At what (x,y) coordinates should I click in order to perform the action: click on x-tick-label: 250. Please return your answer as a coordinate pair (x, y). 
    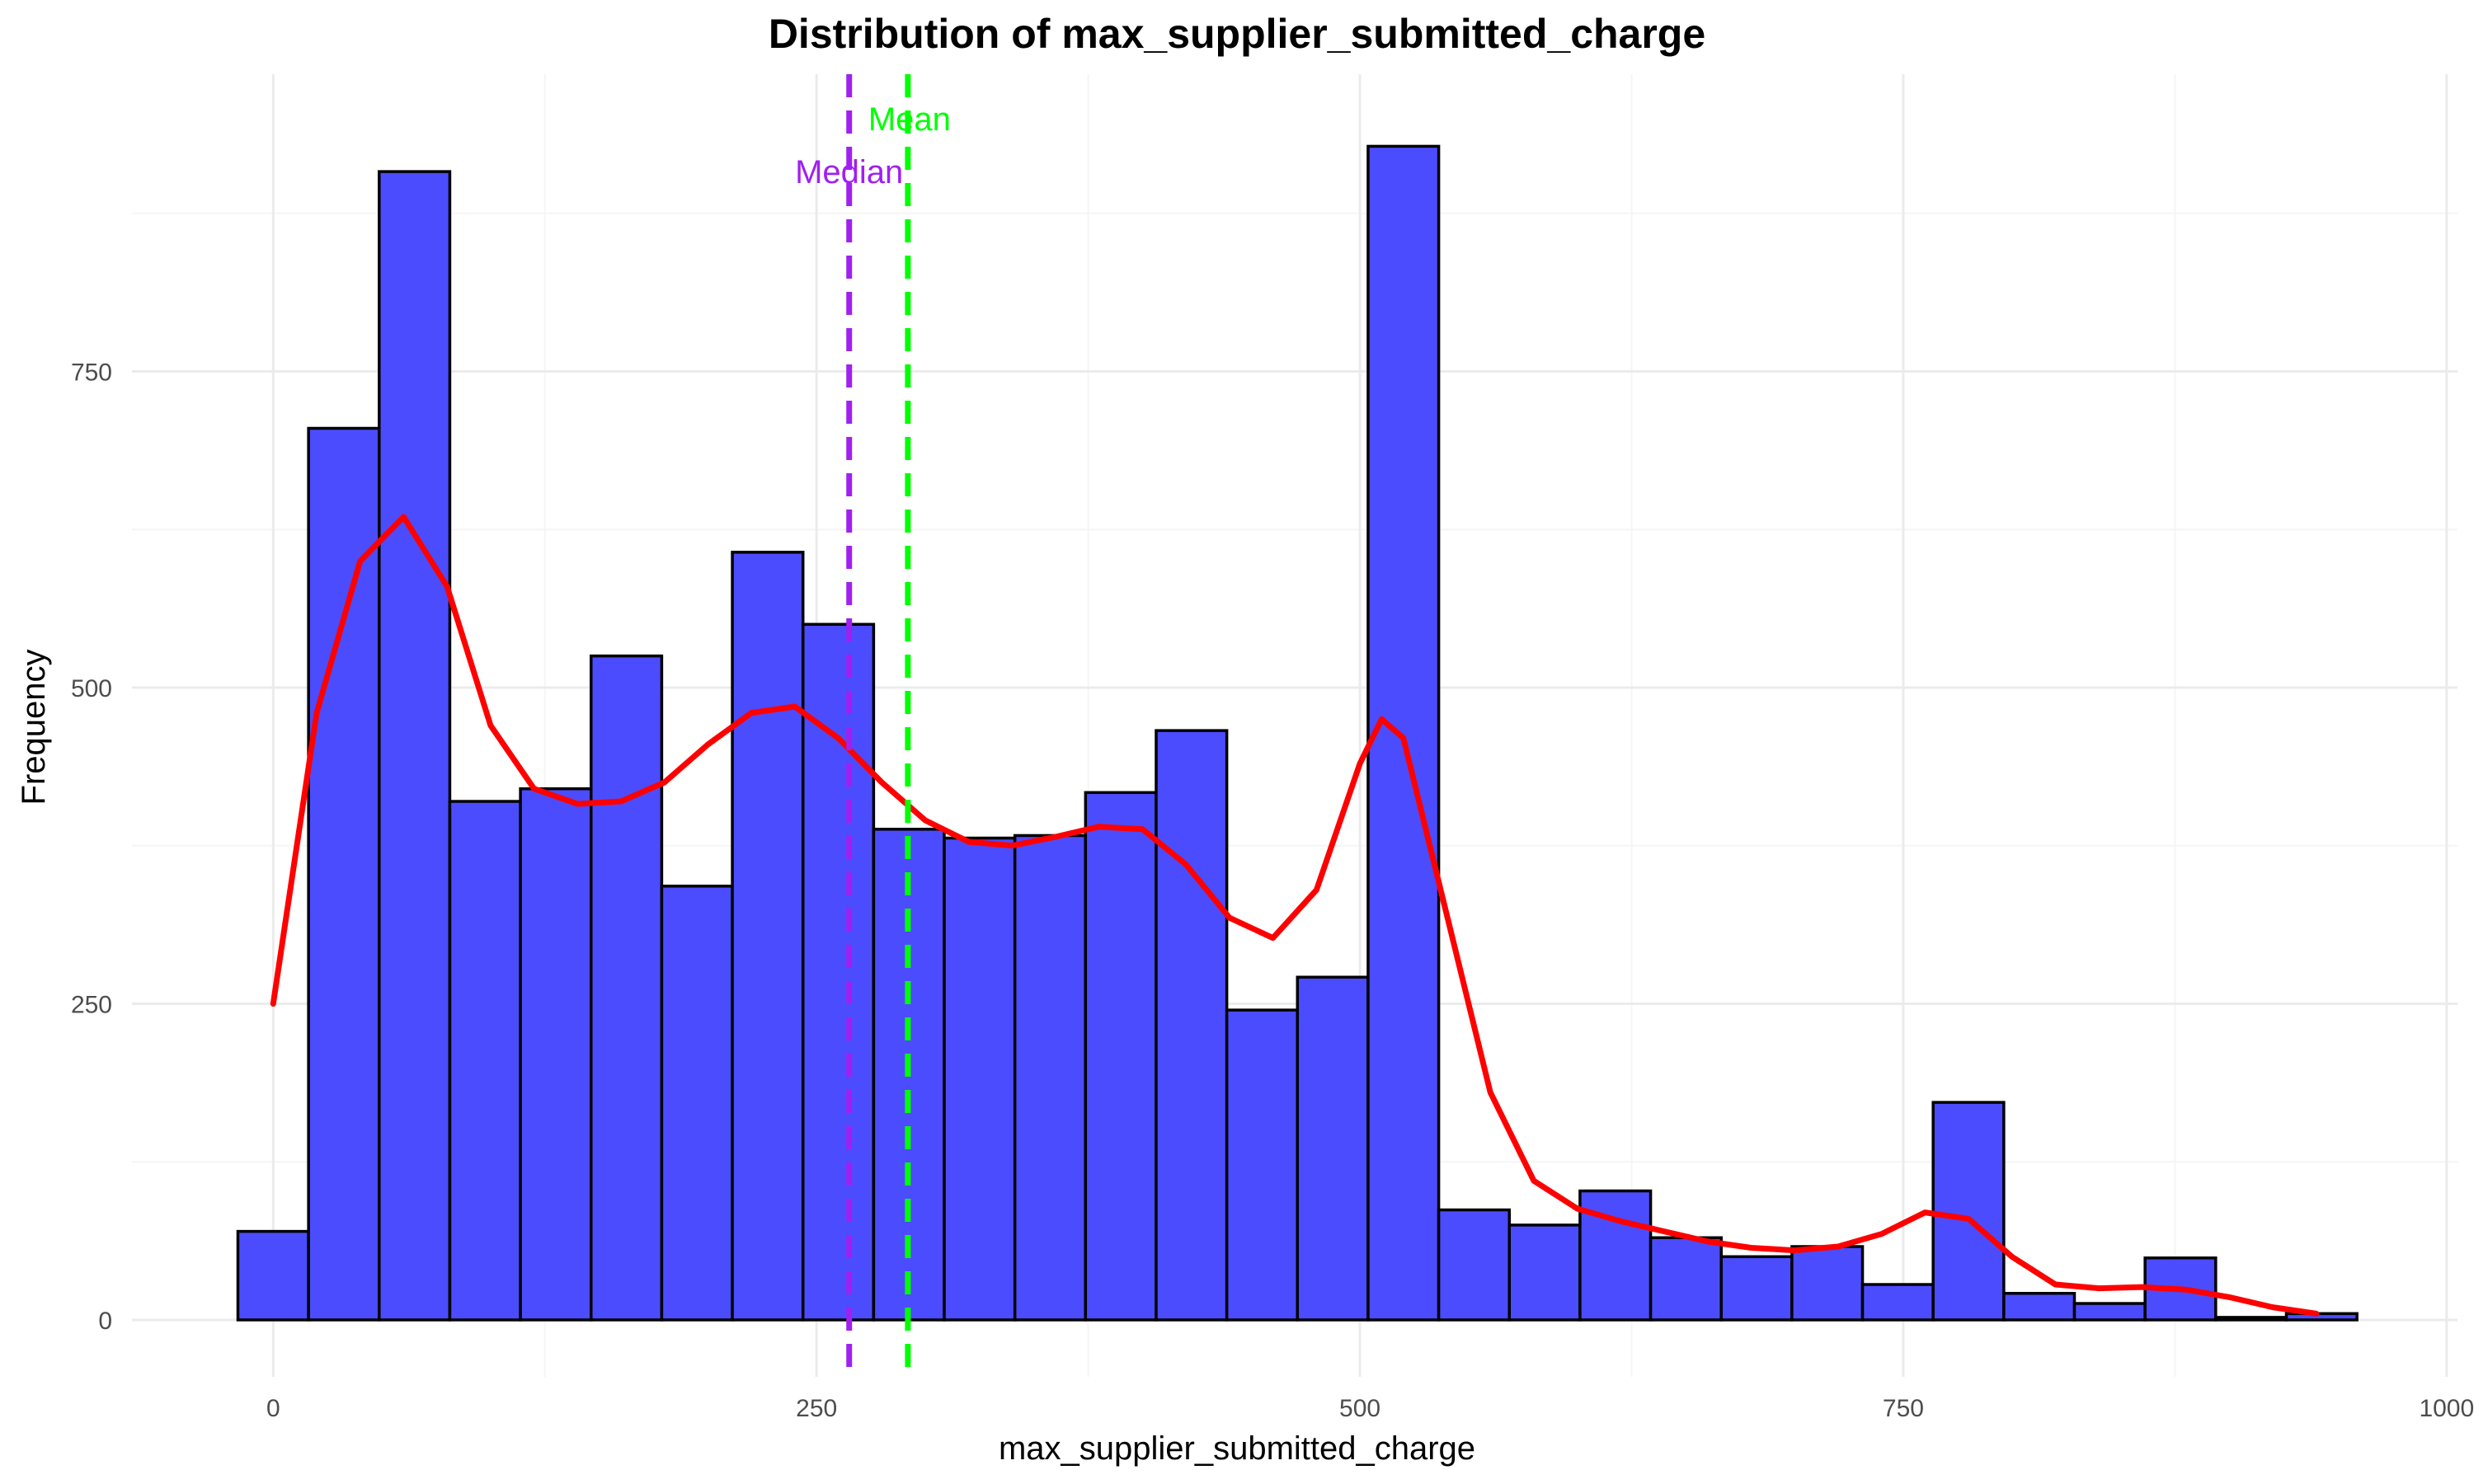
    Looking at the image, I should click on (816, 1408).